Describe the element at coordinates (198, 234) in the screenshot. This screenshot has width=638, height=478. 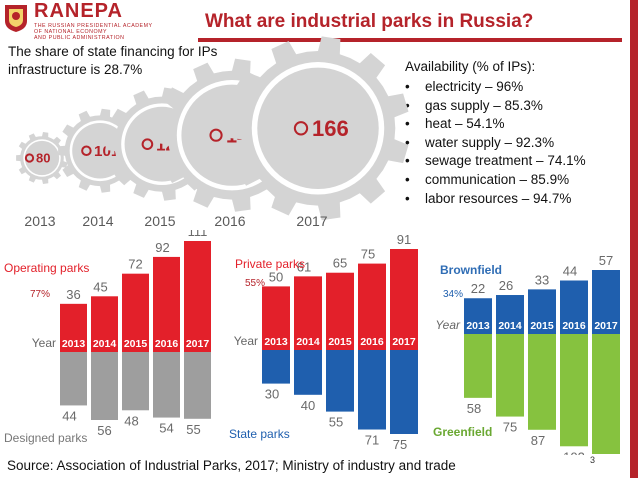
I see `data-label: 111` at that location.